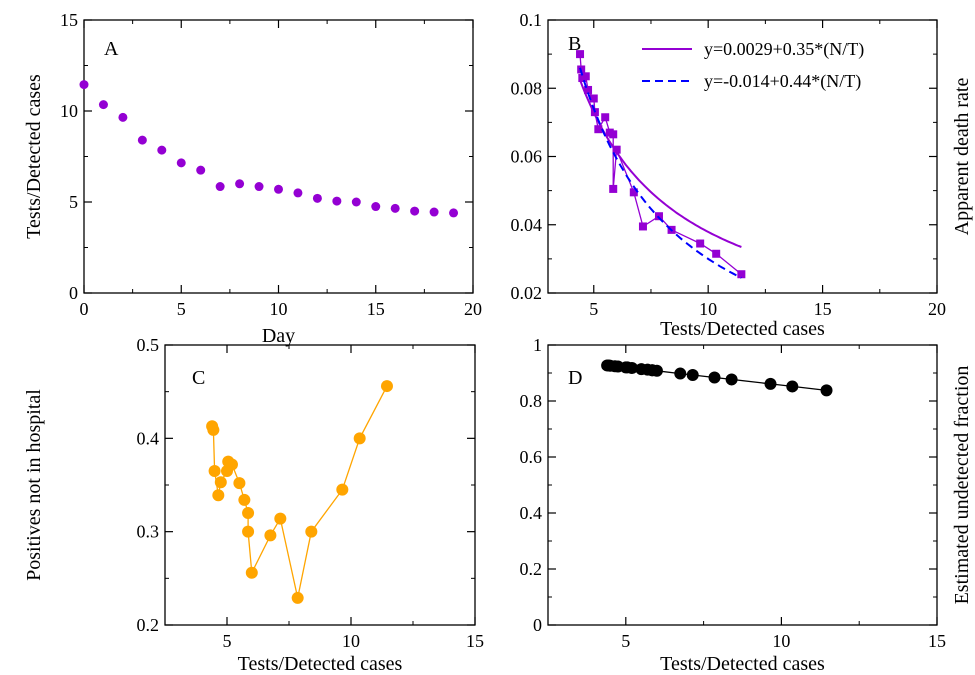 The height and width of the screenshot is (675, 975). Describe the element at coordinates (69, 111) in the screenshot. I see `y-tick-label: 10` at that location.